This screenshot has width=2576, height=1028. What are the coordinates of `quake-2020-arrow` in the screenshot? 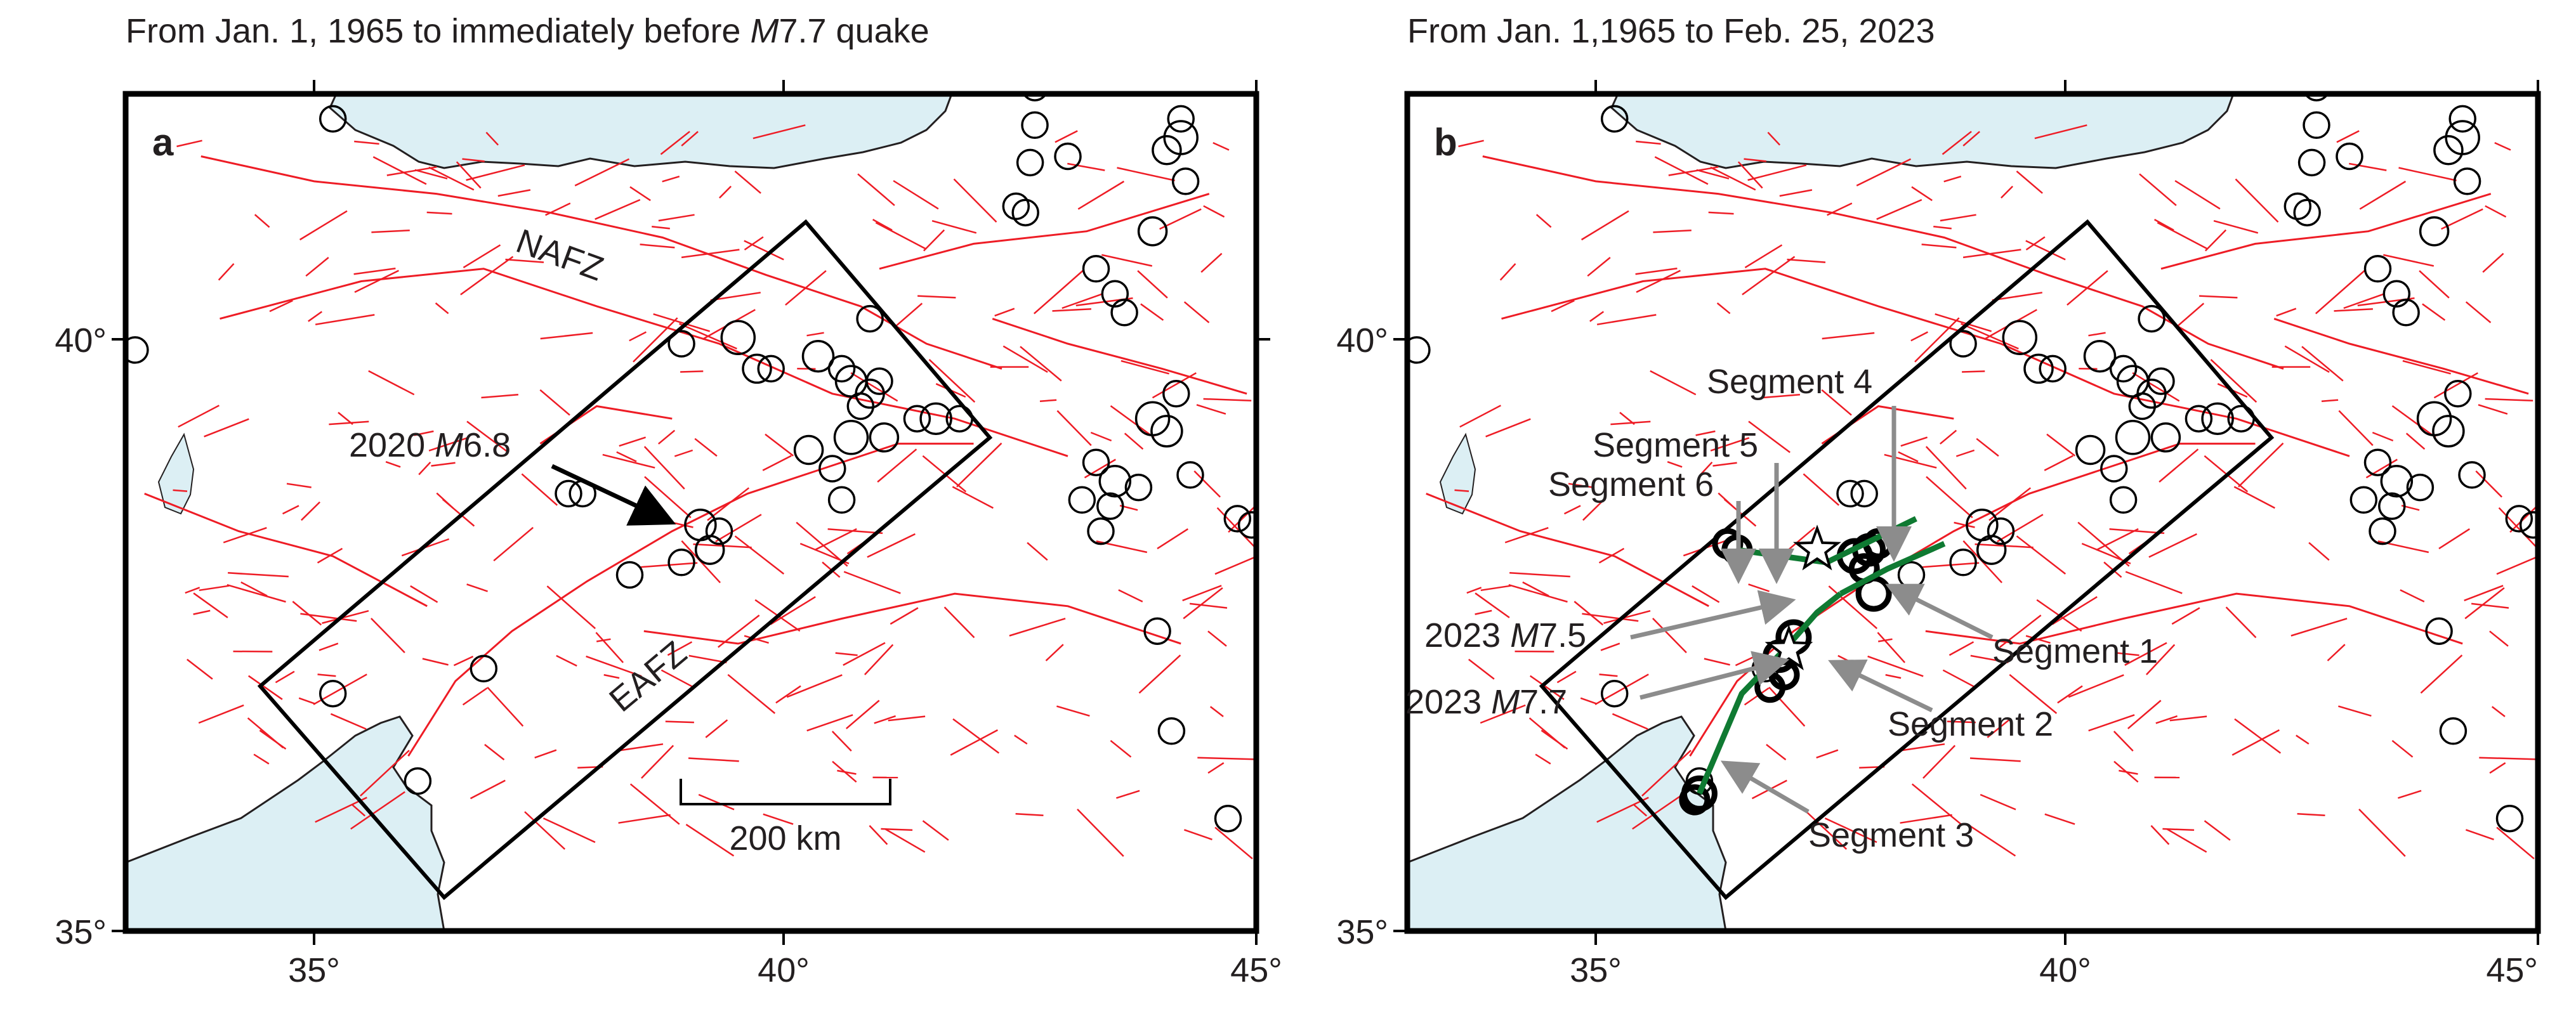 It's located at (613, 495).